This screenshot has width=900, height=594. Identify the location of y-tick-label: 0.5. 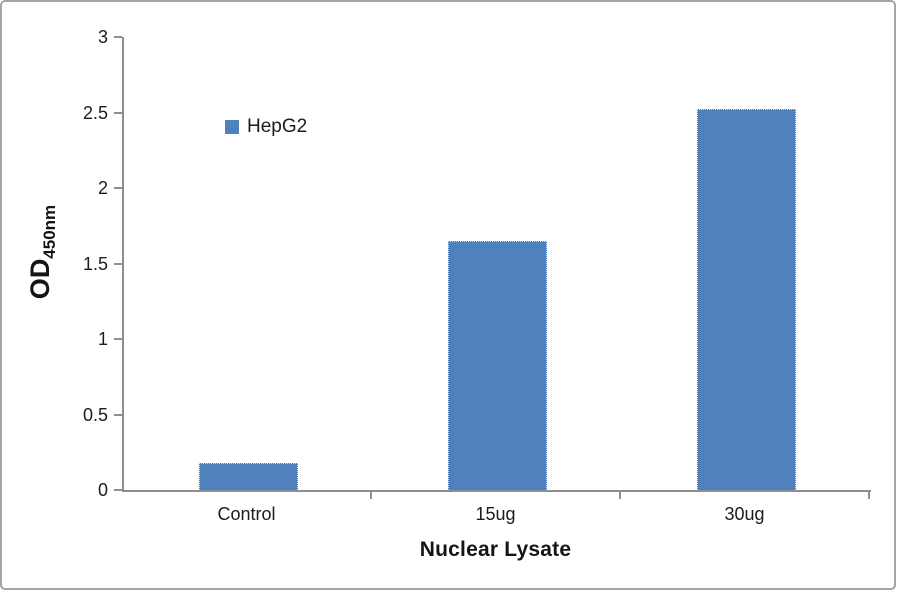
(95, 414).